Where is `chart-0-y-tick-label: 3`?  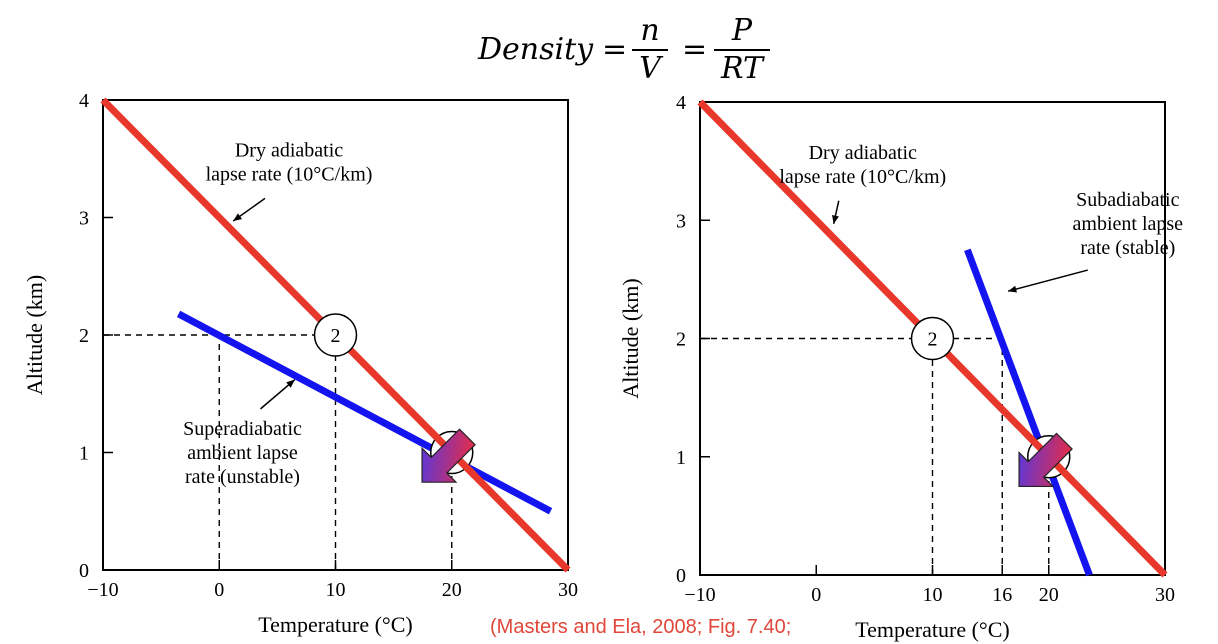 chart-0-y-tick-label: 3 is located at coordinates (84, 219).